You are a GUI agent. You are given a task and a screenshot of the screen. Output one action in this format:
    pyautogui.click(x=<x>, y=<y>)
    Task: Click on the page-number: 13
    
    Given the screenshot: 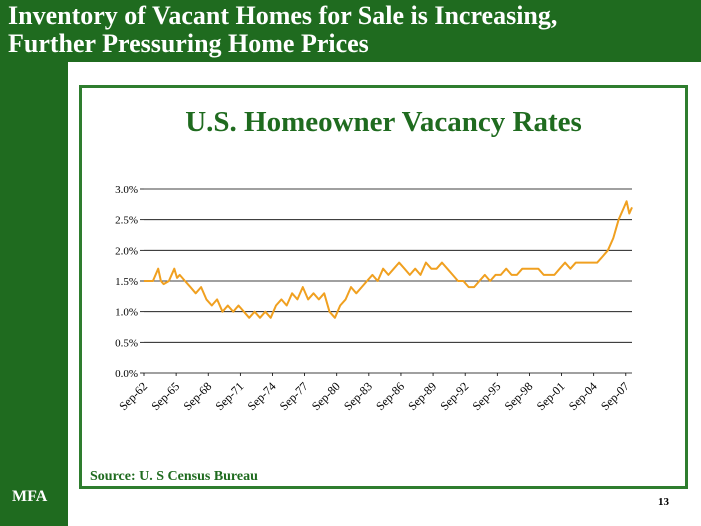 What is the action you would take?
    pyautogui.click(x=663, y=502)
    